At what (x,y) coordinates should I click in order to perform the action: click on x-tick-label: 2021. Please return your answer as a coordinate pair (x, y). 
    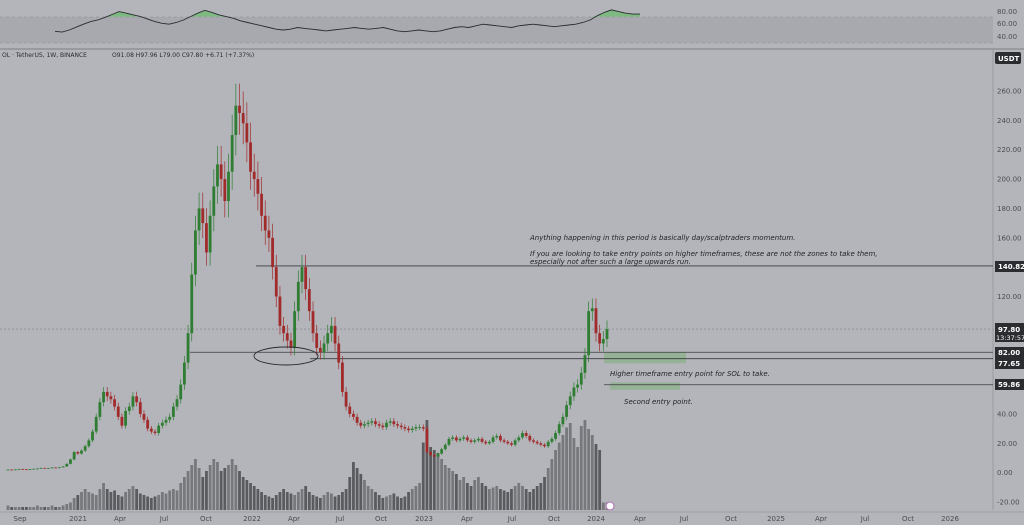
    Looking at the image, I should click on (78, 519).